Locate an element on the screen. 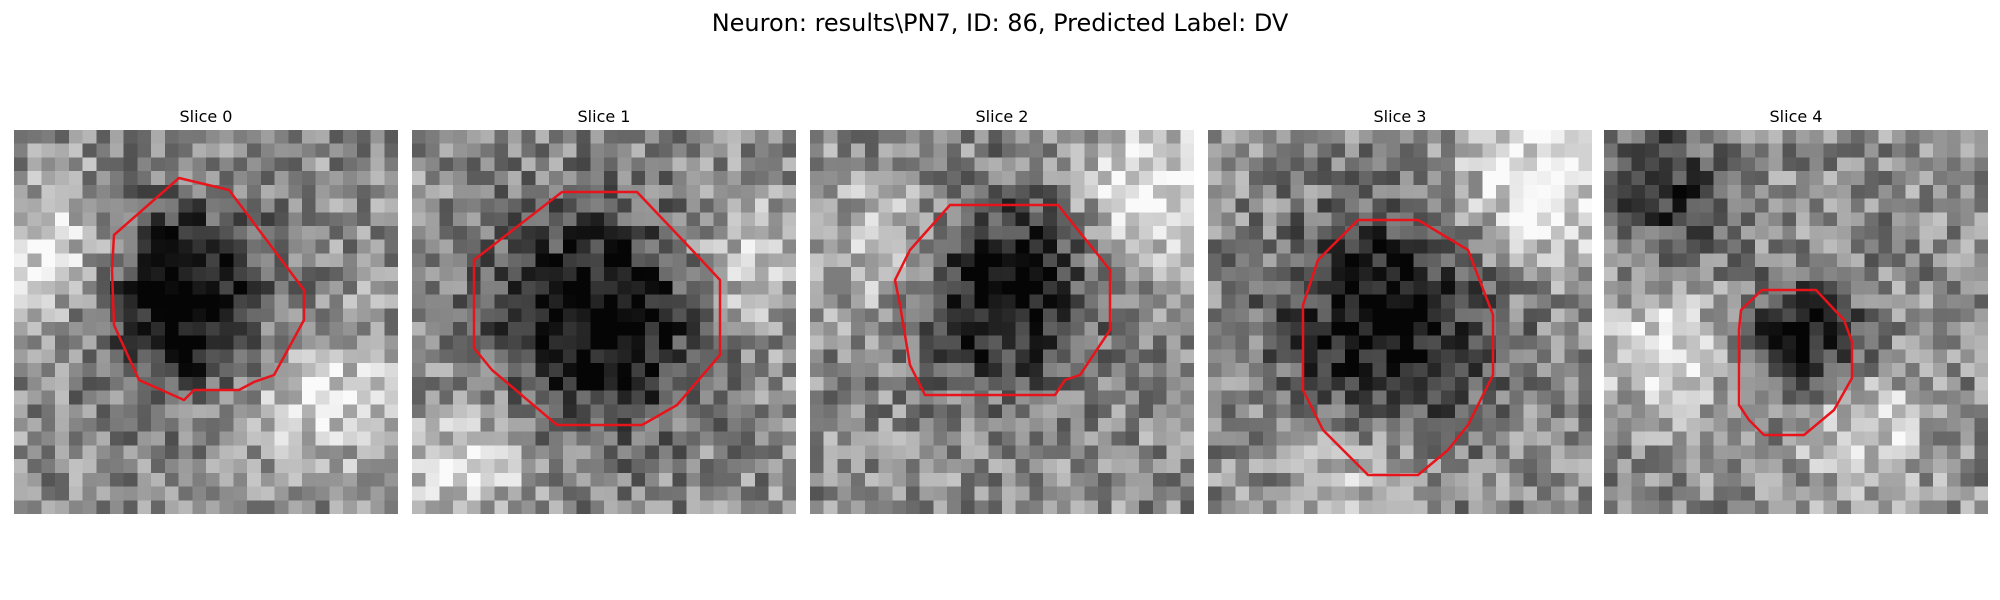  slice-panel-0: Slice 0 is located at coordinates (206, 310).